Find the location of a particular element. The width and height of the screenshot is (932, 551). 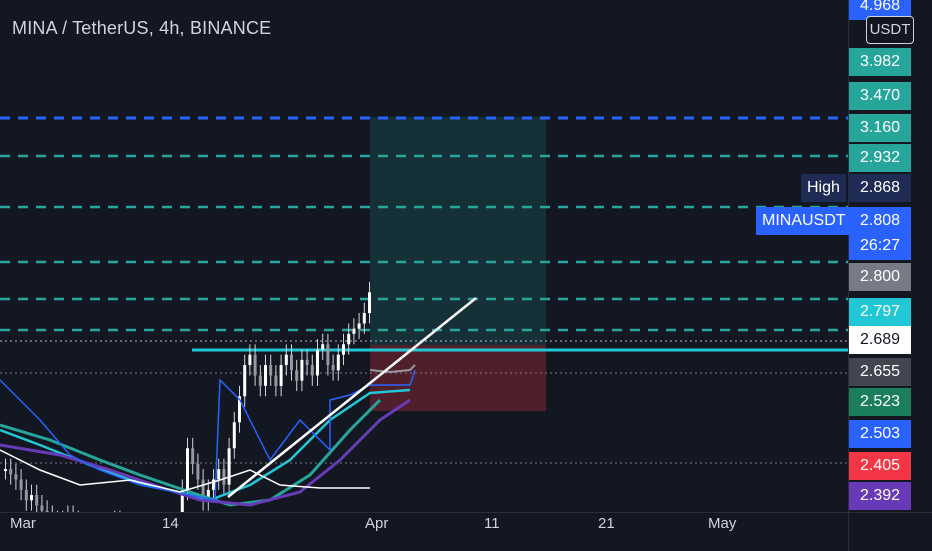

axis-corner is located at coordinates (890, 531).